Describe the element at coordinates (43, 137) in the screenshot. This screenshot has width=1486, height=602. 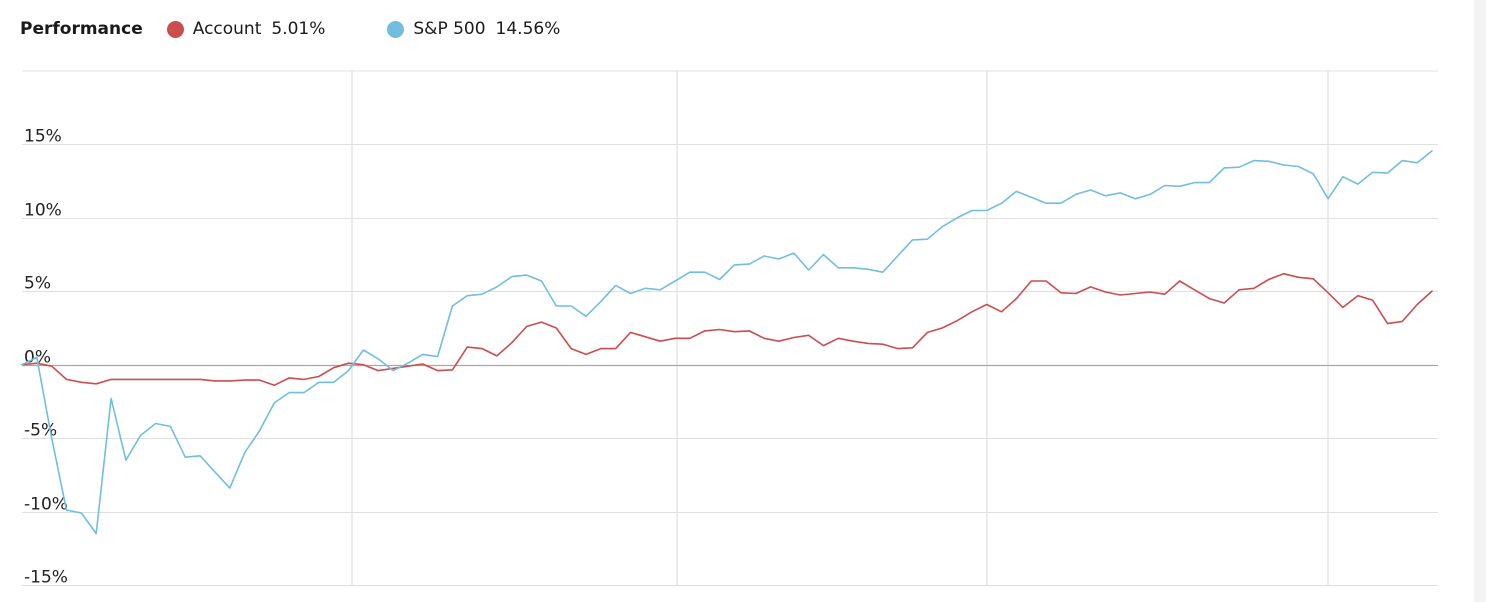
I see `y-tick-label: 15%` at that location.